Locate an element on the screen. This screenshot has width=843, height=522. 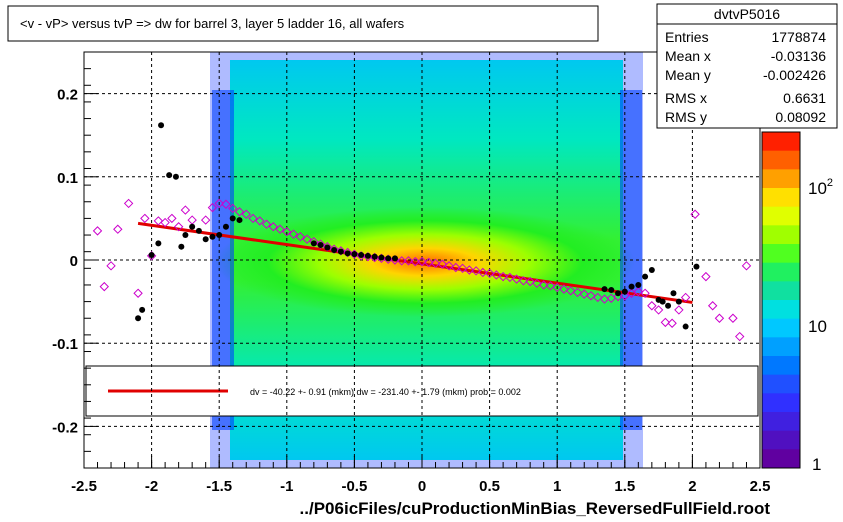
palette-frame is located at coordinates (781, 300).